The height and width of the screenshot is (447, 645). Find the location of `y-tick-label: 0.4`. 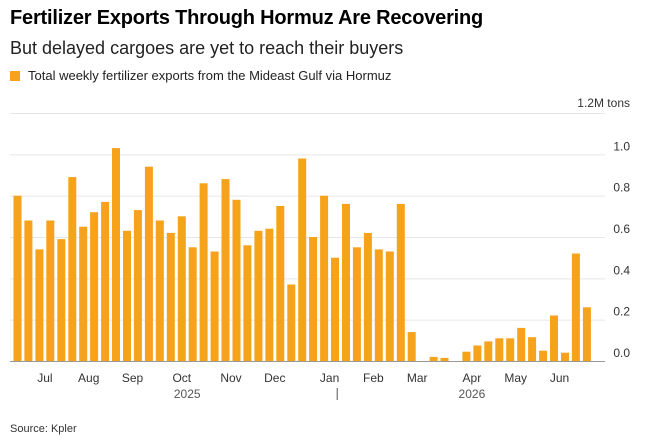

y-tick-label: 0.4 is located at coordinates (621, 270).